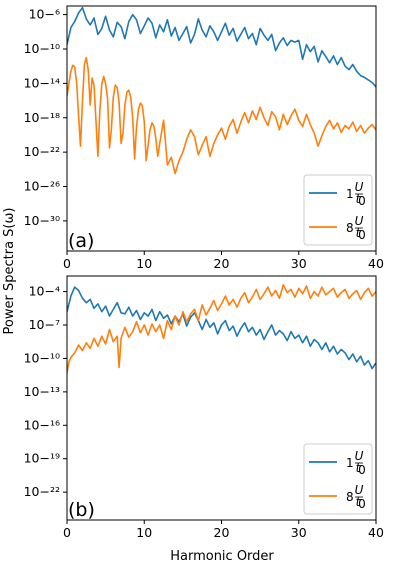  What do you see at coordinates (42, 424) in the screenshot?
I see `y-tick-label: 10−¹⁶` at bounding box center [42, 424].